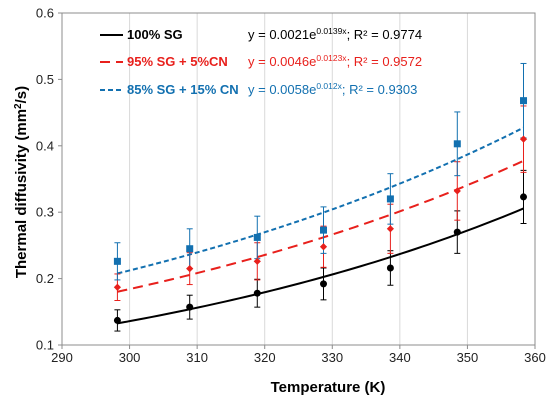 The image size is (550, 403). What do you see at coordinates (45, 345) in the screenshot?
I see `y-tick-label: 0.1` at bounding box center [45, 345].